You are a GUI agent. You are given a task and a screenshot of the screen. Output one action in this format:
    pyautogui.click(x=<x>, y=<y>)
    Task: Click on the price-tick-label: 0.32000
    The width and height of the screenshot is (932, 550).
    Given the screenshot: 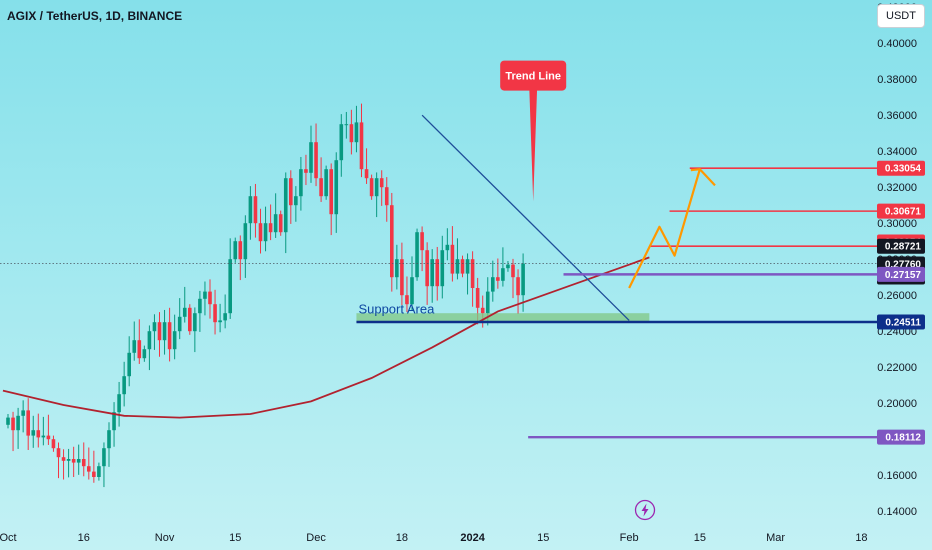 What is the action you would take?
    pyautogui.click(x=897, y=188)
    